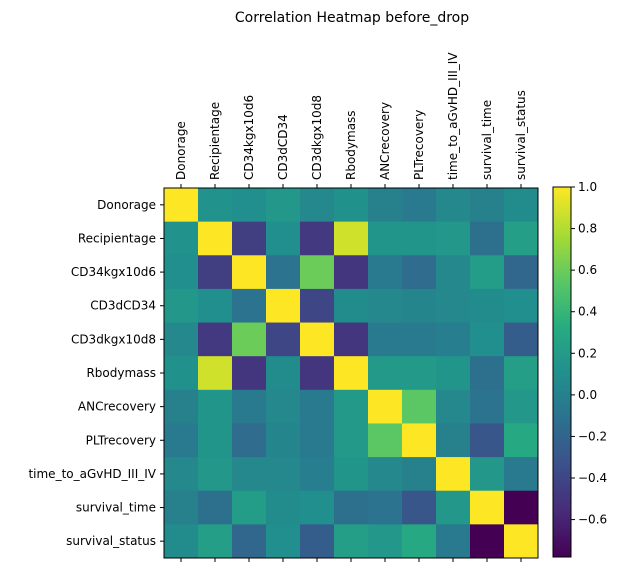 The width and height of the screenshot is (633, 576). Describe the element at coordinates (487, 440) in the screenshot. I see `heatmap-cell-PLTrecovery-survival_time` at that location.